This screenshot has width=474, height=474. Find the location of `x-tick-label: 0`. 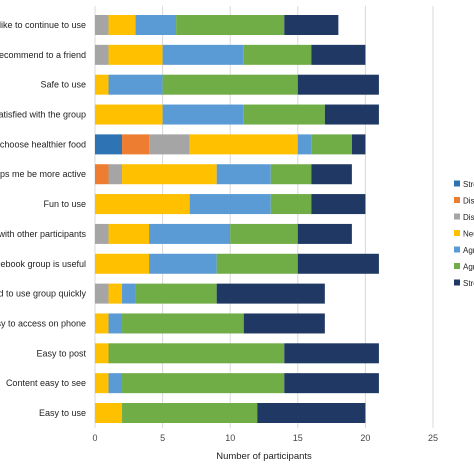

x-tick-label: 0 is located at coordinates (94, 438).